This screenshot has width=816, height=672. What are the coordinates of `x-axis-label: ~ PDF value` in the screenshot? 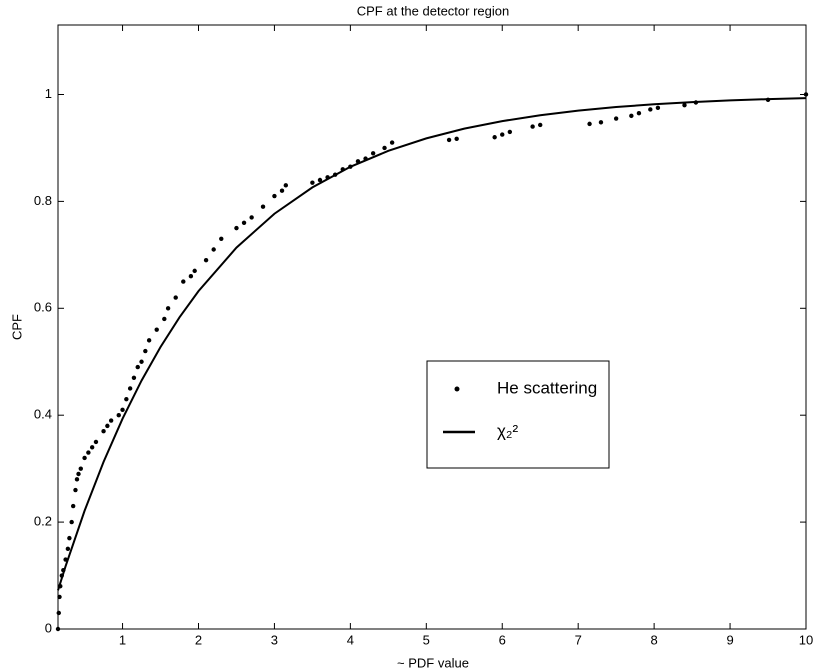 It's located at (433, 662).